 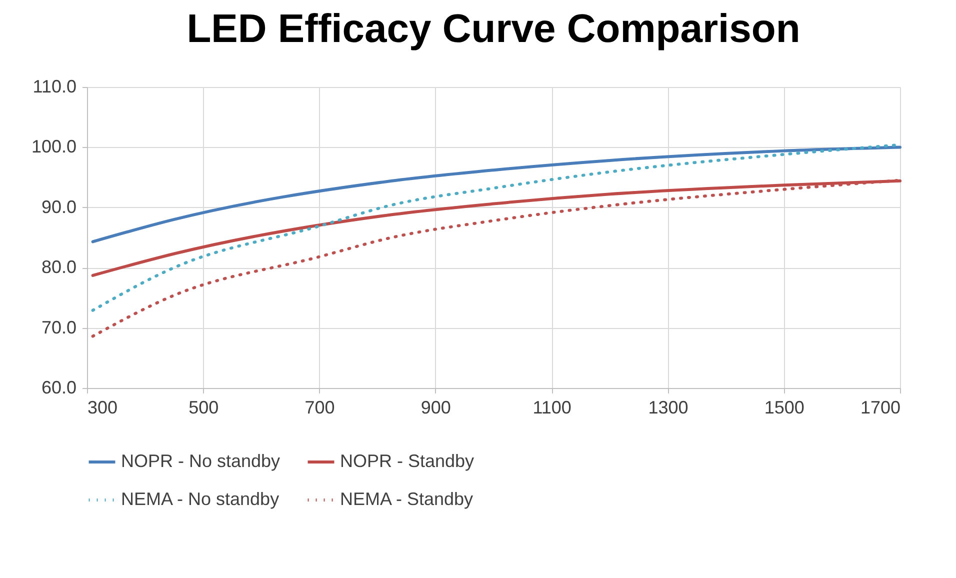 What do you see at coordinates (58, 267) in the screenshot?
I see `y-tick-label: 80.0` at bounding box center [58, 267].